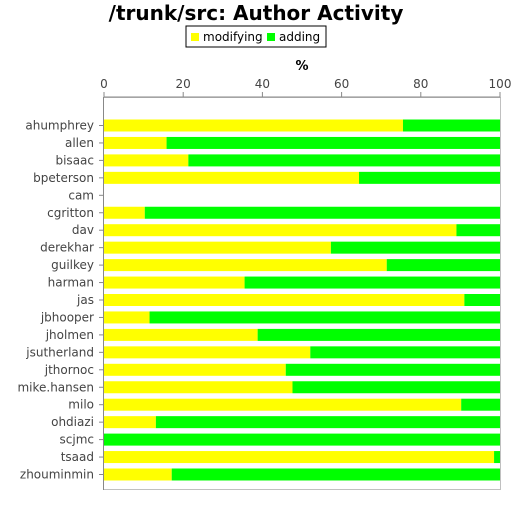 The image size is (512, 509). I want to click on x-tick-label: 0, so click(104, 84).